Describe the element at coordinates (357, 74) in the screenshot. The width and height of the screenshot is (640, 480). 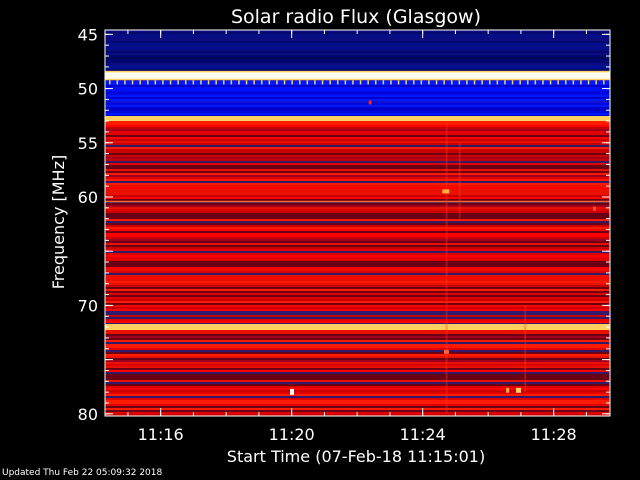
I see `hot-line-48mhz` at that location.